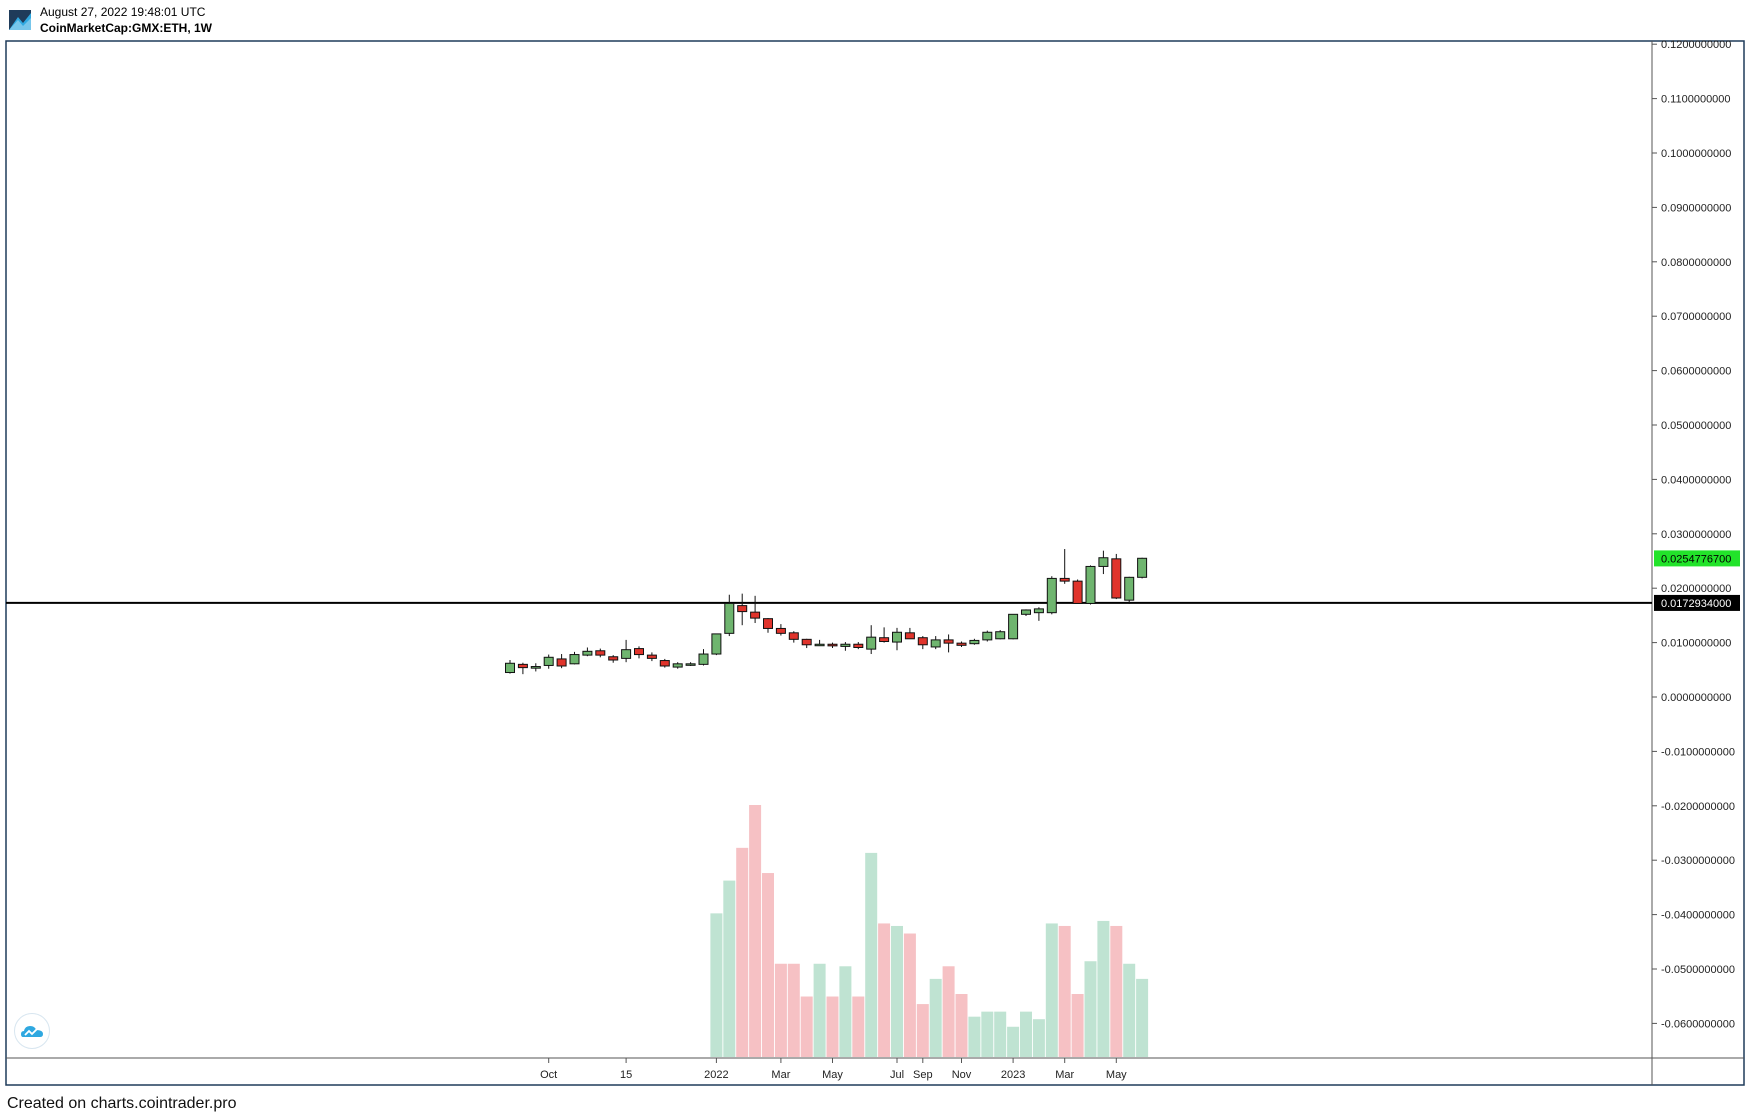 The width and height of the screenshot is (1750, 1117). Describe the element at coordinates (1696, 154) in the screenshot. I see `price-tick-label: 0.1000000000` at that location.